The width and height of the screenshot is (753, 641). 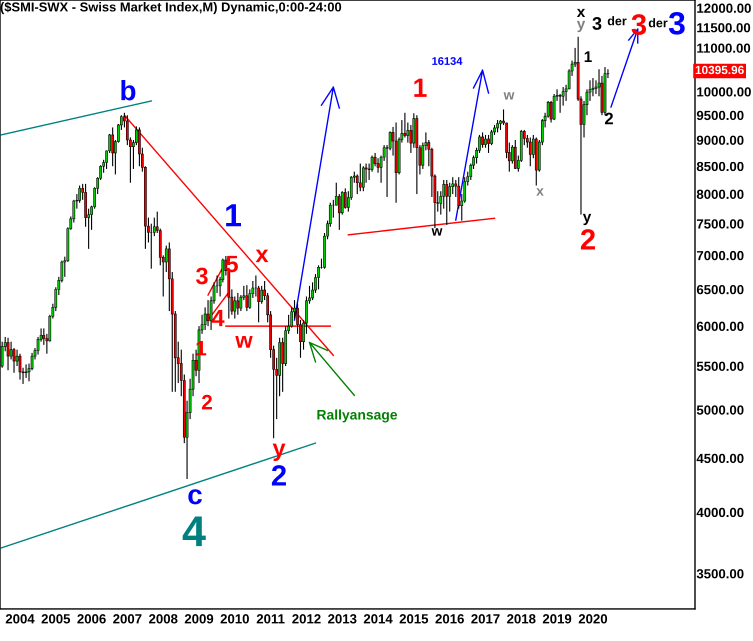 What do you see at coordinates (91, 619) in the screenshot?
I see `x-tick-label: 2006` at bounding box center [91, 619].